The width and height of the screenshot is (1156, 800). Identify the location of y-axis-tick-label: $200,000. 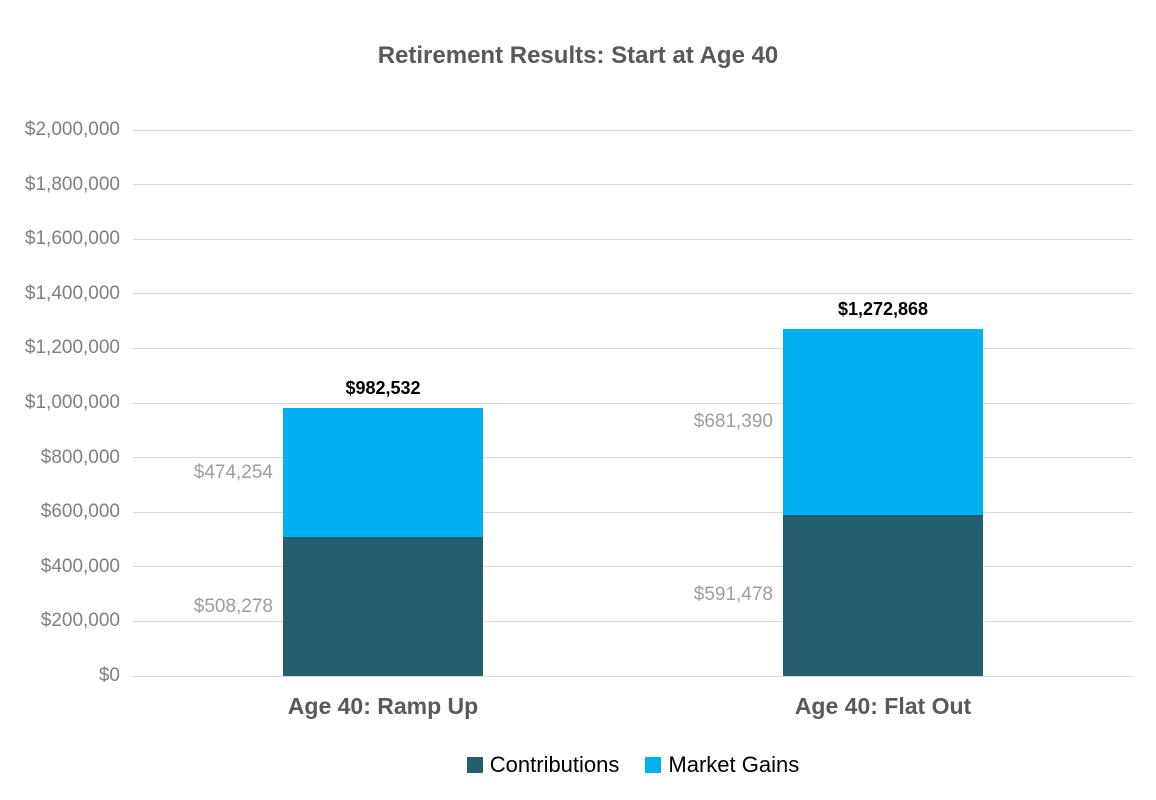
(80, 621).